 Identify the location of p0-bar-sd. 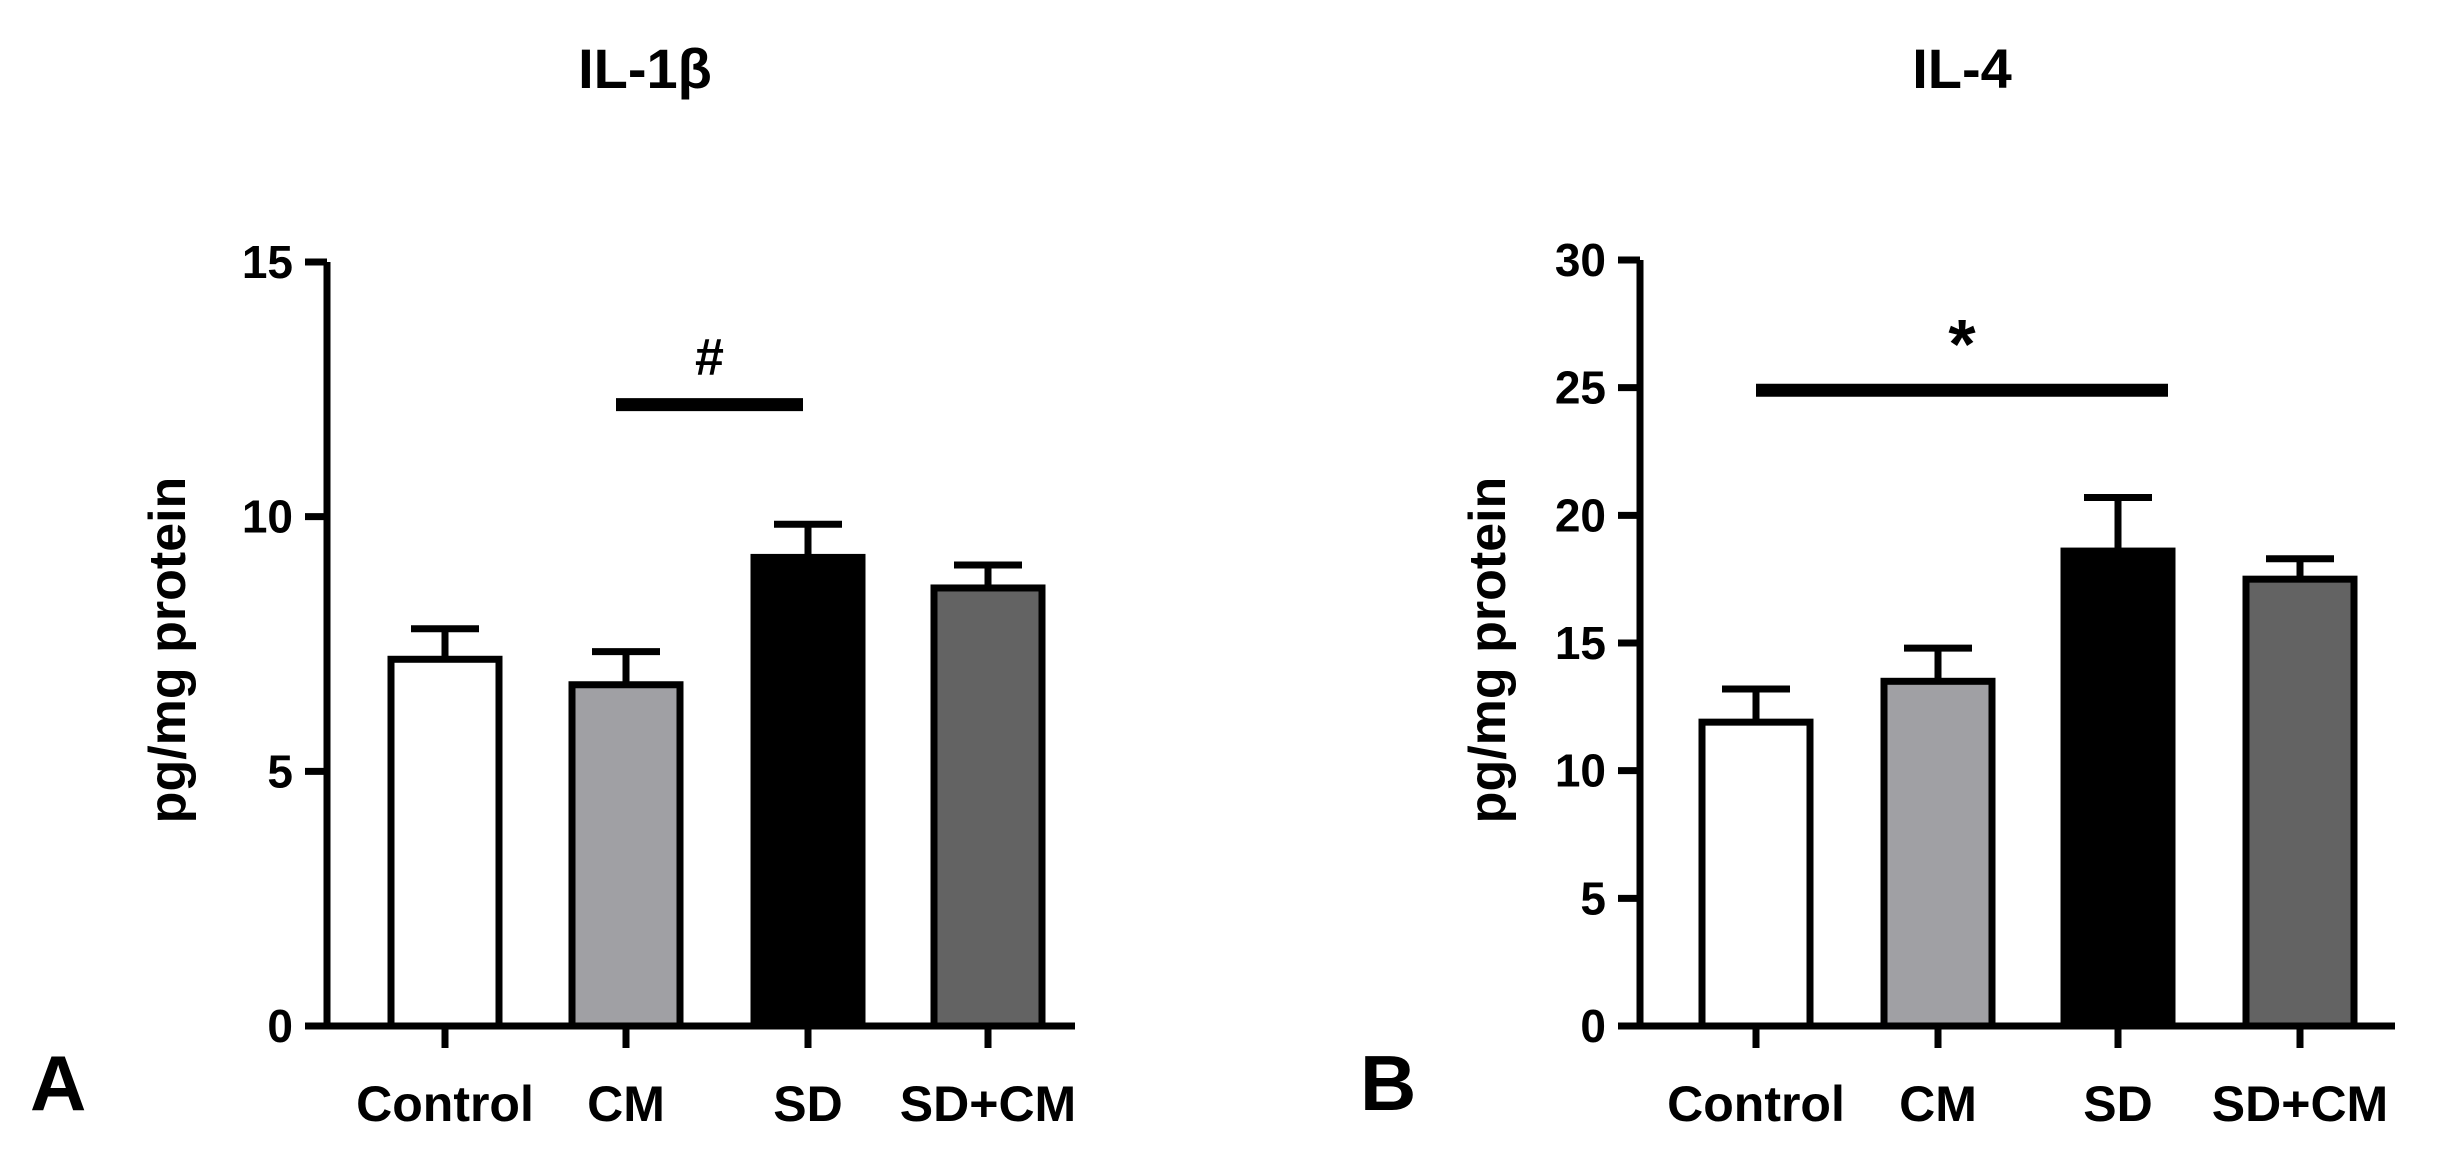
(808, 791).